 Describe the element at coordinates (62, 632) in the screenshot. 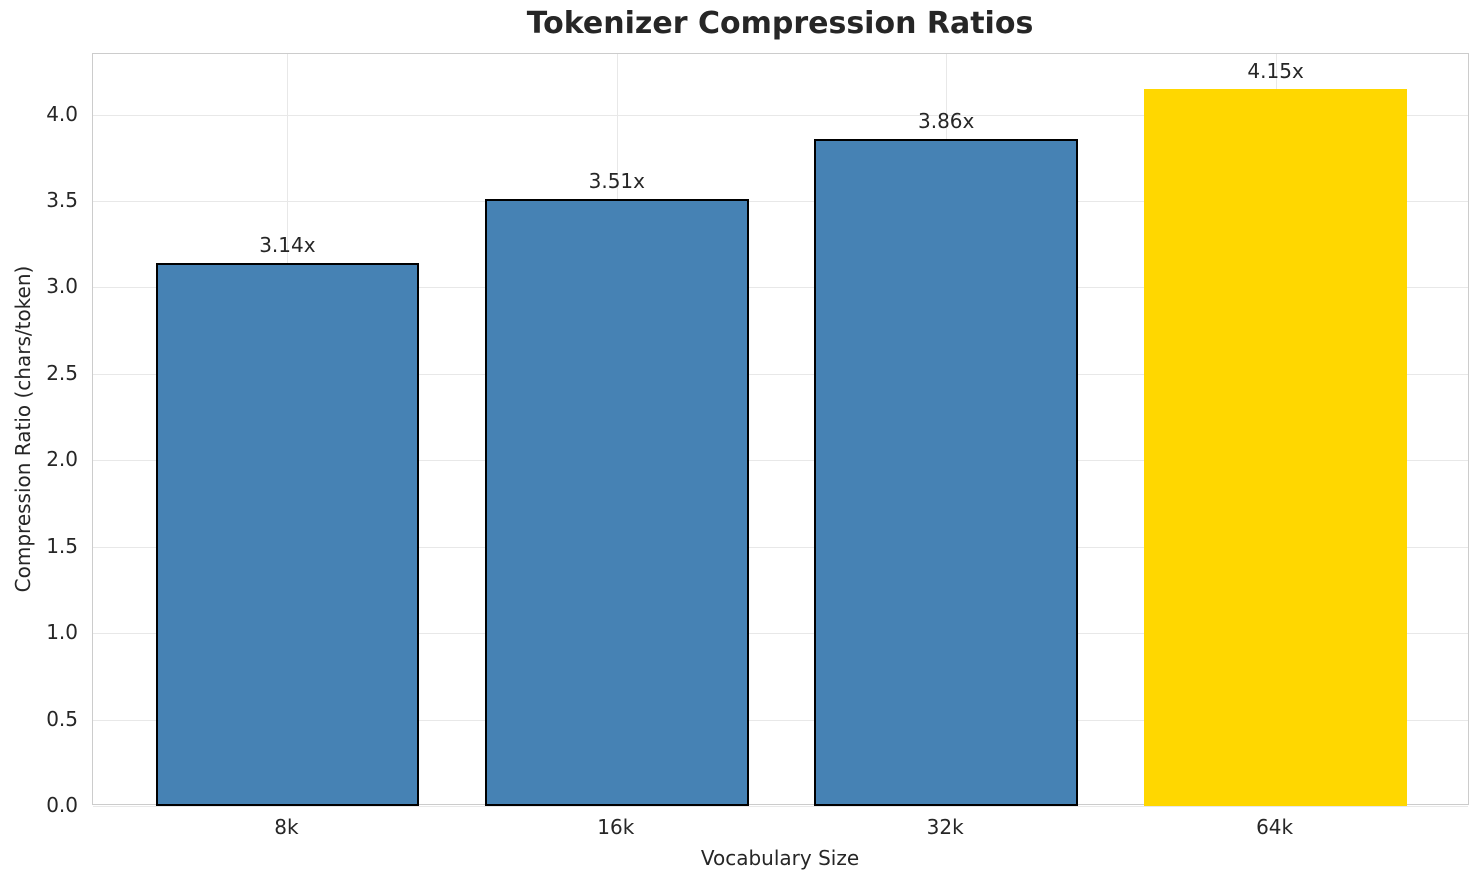

I see `y-tick-label: 1.0` at that location.